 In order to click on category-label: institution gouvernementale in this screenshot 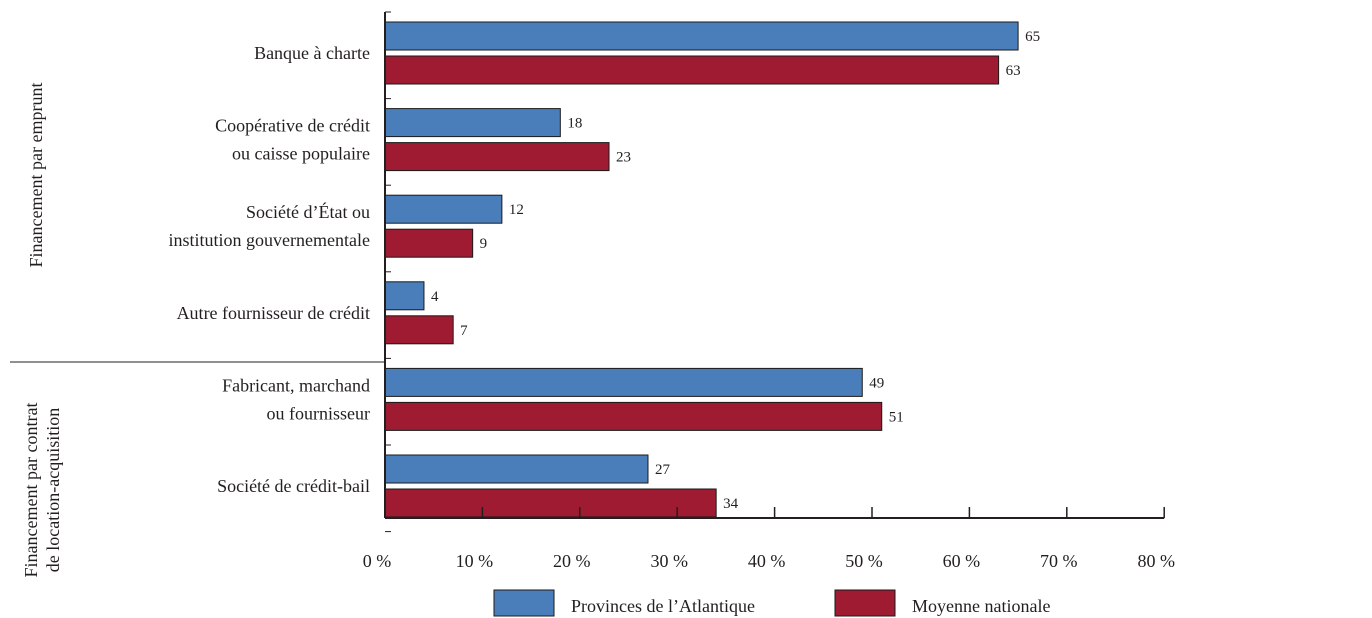, I will do `click(269, 240)`.